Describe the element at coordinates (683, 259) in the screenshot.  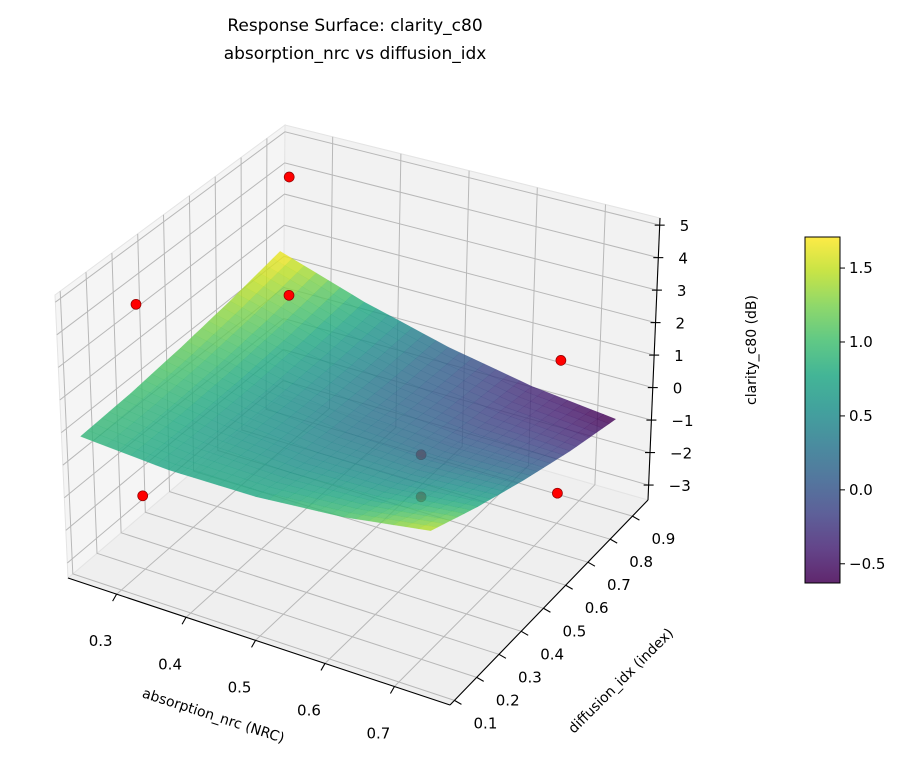
I see `z-tick-label: 4` at that location.